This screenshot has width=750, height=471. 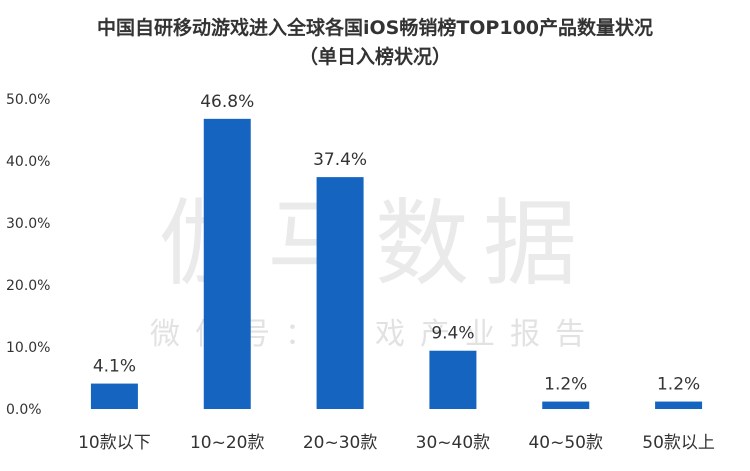 I want to click on y-tick-label: 10.0%, so click(x=28, y=348).